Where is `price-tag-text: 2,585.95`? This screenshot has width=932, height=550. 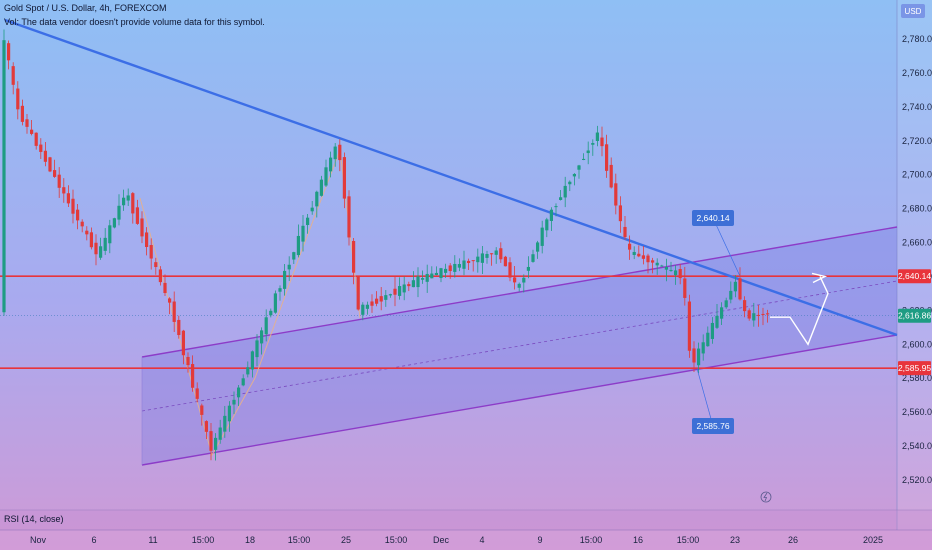 price-tag-text: 2,585.95 is located at coordinates (914, 368).